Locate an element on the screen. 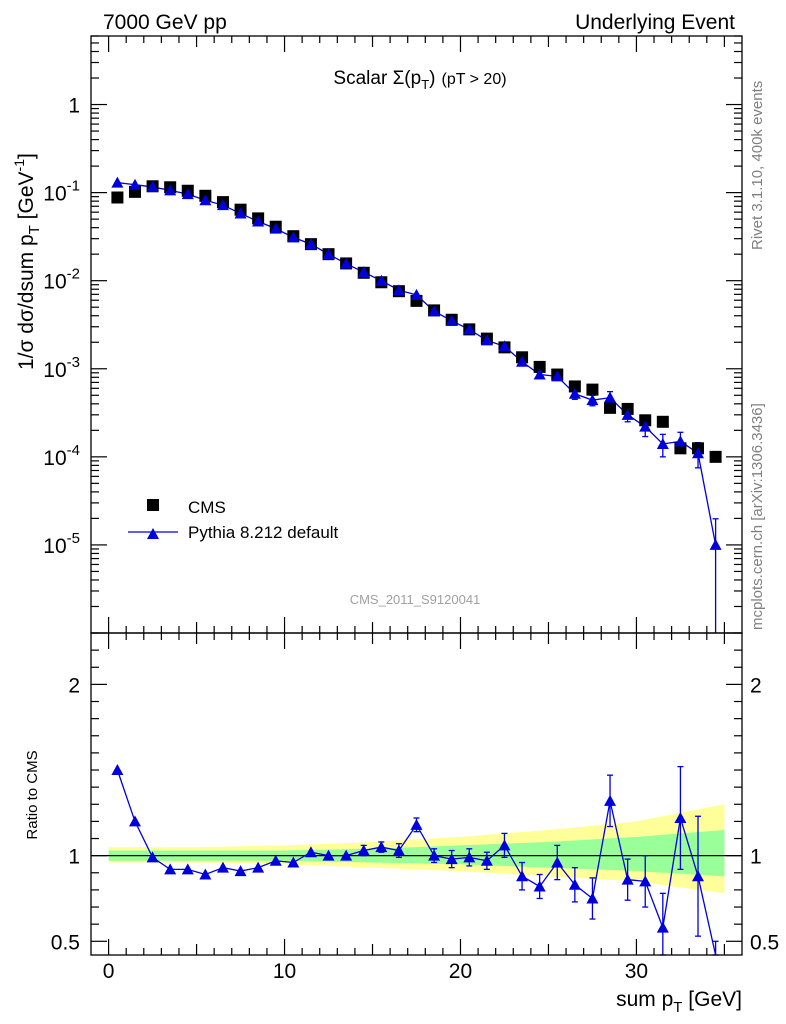 The image size is (786, 1024). header-right: Underlying Event is located at coordinates (655, 22).